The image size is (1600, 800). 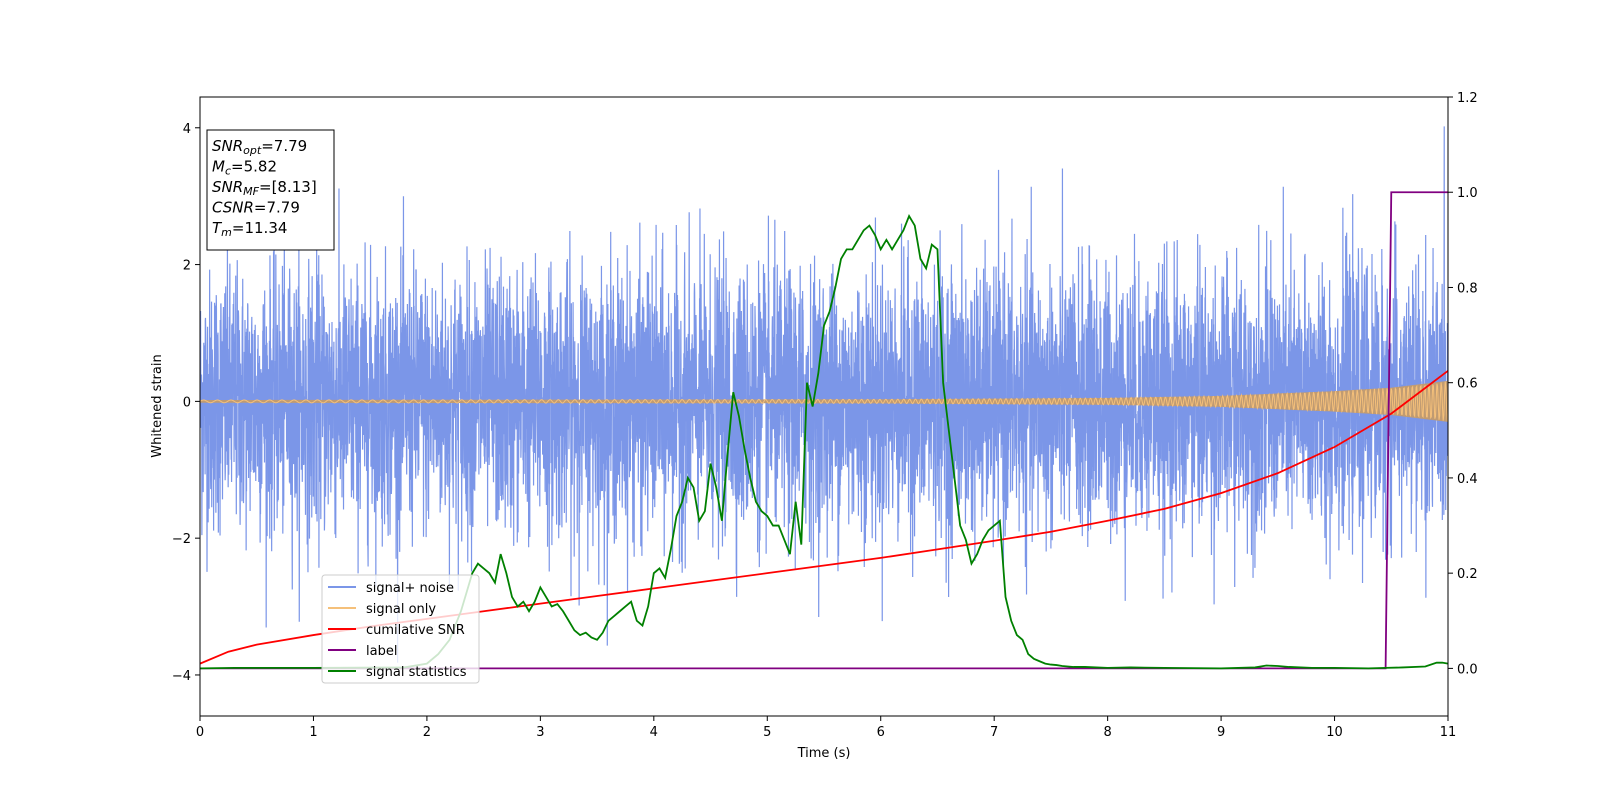 I want to click on legend-entry-label: cumilative SNR, so click(x=415, y=630).